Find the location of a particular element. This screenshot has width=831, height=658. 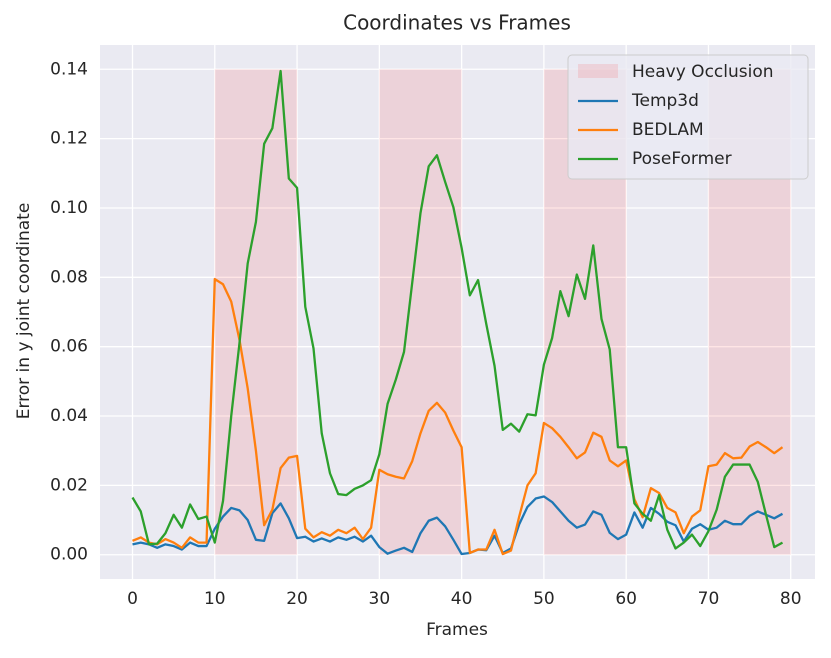

chart-title: Coordinates vs Frames is located at coordinates (457, 23).